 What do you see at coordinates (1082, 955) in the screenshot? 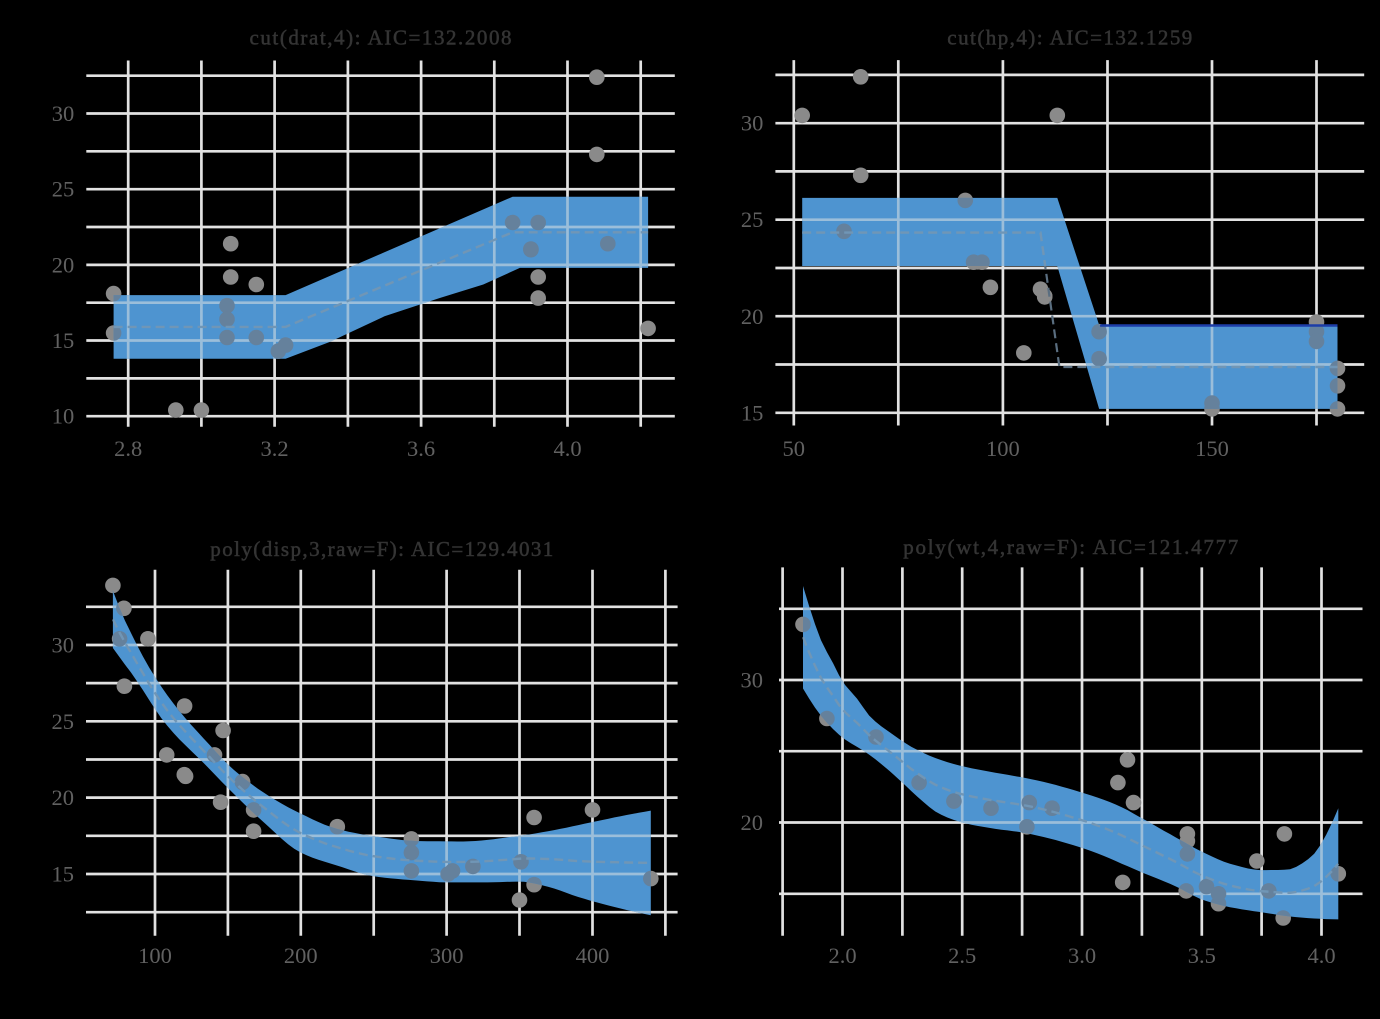
I see `svg-text: 3.0` at bounding box center [1082, 955].